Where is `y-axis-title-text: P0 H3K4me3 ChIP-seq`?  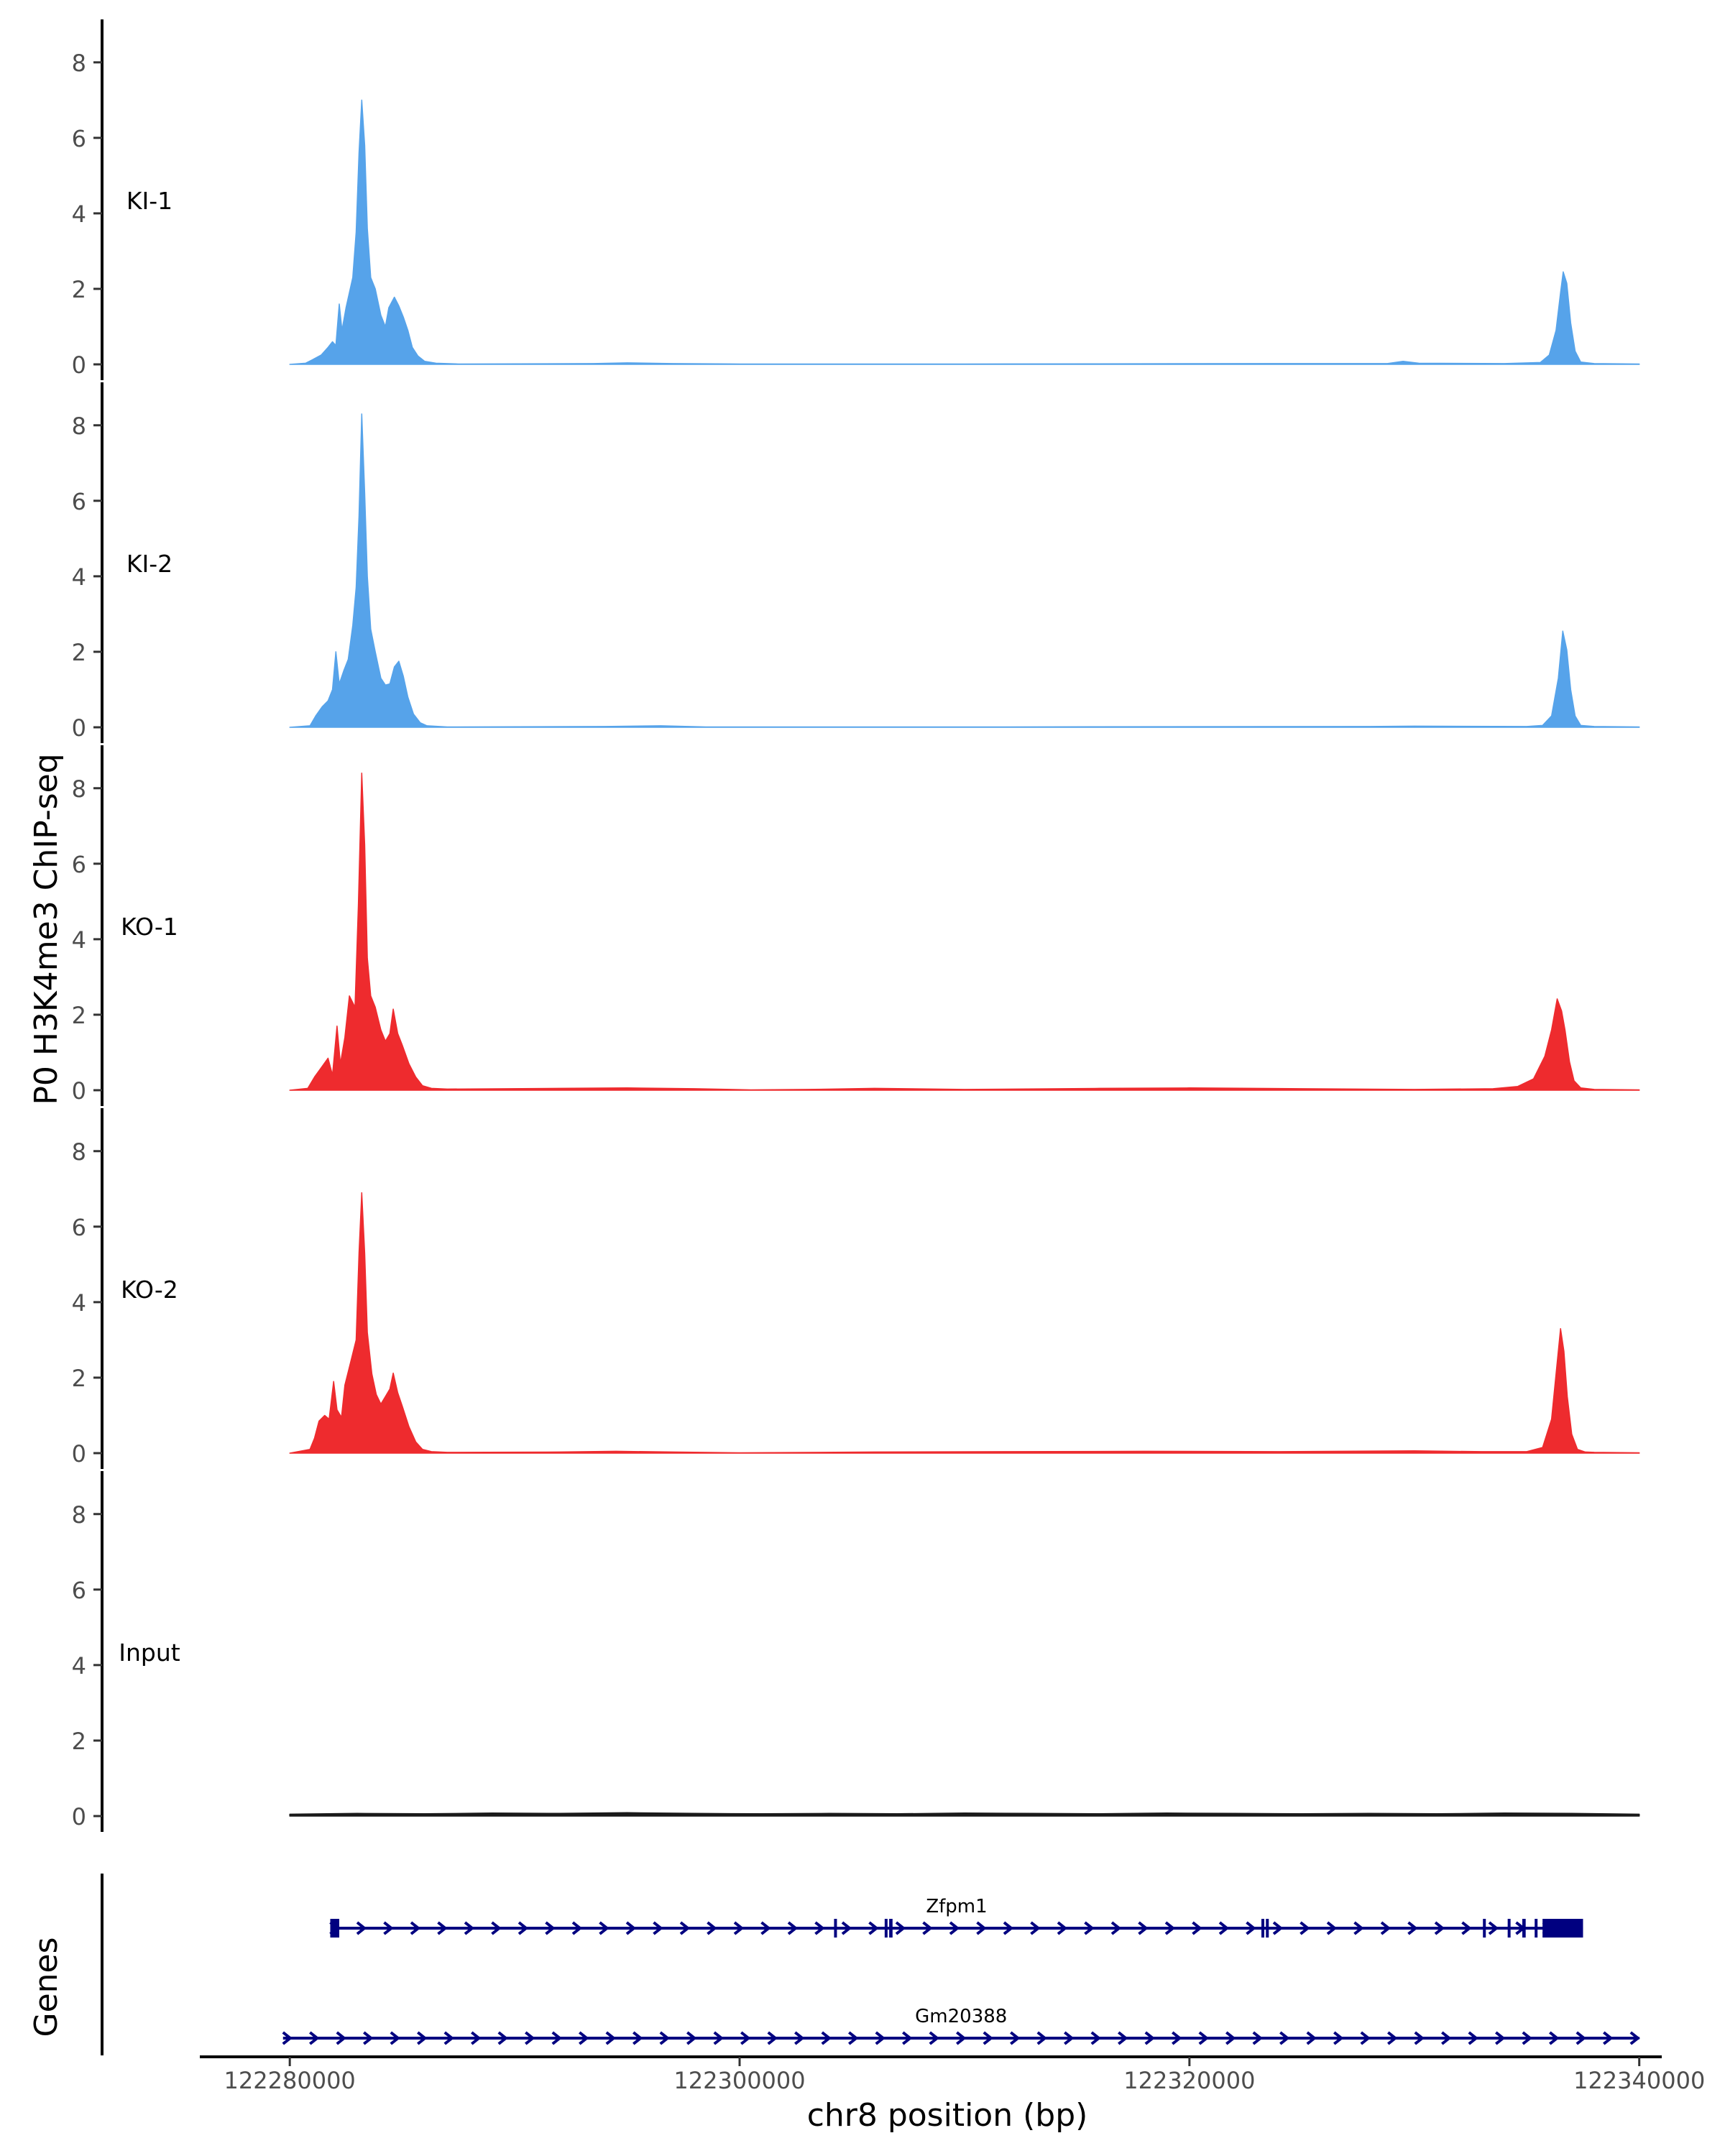
y-axis-title-text: P0 H3K4me3 ChIP-seq is located at coordinates (46, 929).